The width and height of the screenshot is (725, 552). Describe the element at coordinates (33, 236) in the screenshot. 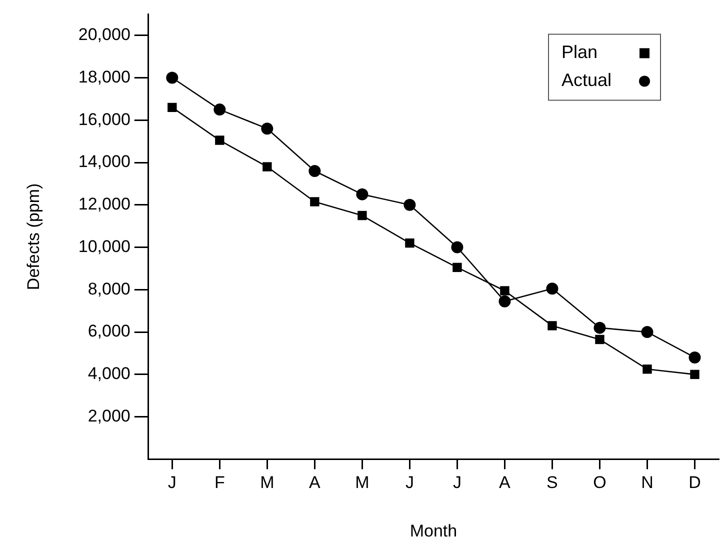

I see `y-axis-title: Defects (ppm)` at that location.